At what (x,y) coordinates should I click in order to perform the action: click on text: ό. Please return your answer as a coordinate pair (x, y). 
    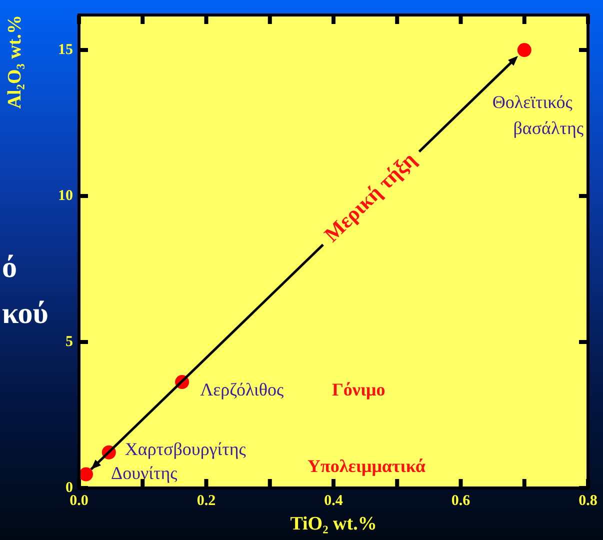
    Looking at the image, I should click on (10, 268).